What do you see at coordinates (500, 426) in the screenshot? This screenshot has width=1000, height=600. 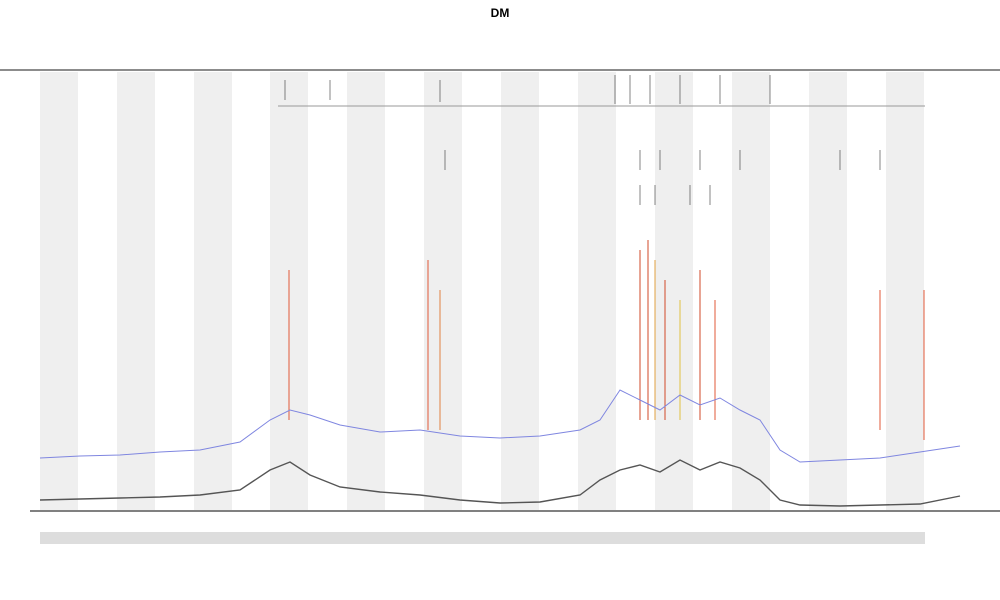 I see `blue-trace` at bounding box center [500, 426].